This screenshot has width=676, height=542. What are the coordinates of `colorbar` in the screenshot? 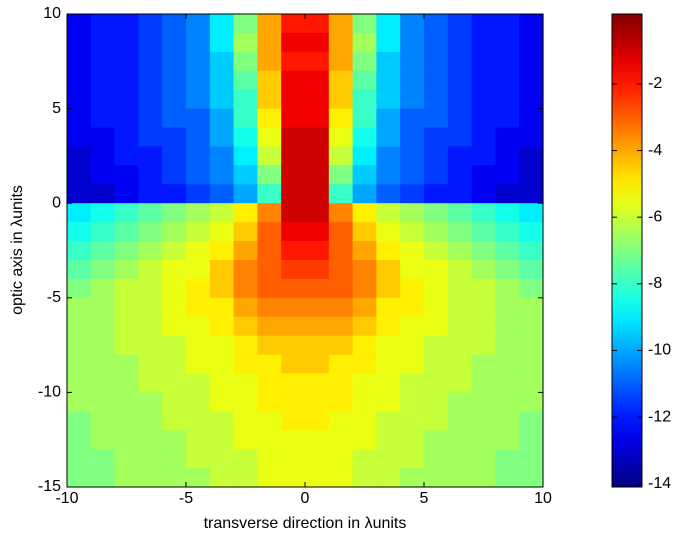 It's located at (627, 250).